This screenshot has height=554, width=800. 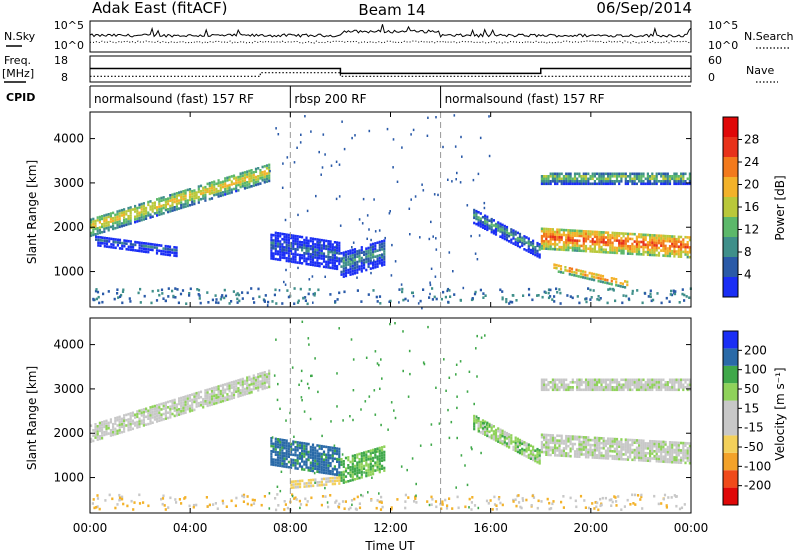 I want to click on y-tick-label: 1000, so click(x=68, y=272).